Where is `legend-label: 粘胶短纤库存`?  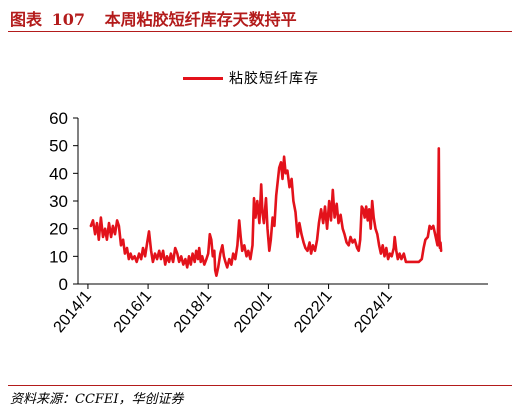
legend-label: 粘胶短纤库存 is located at coordinates (274, 79).